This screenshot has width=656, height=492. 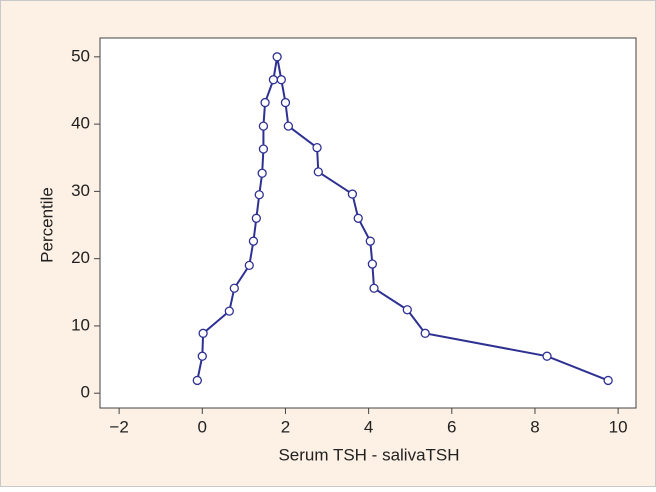 What do you see at coordinates (80, 324) in the screenshot?
I see `y-tick-label: 10` at bounding box center [80, 324].